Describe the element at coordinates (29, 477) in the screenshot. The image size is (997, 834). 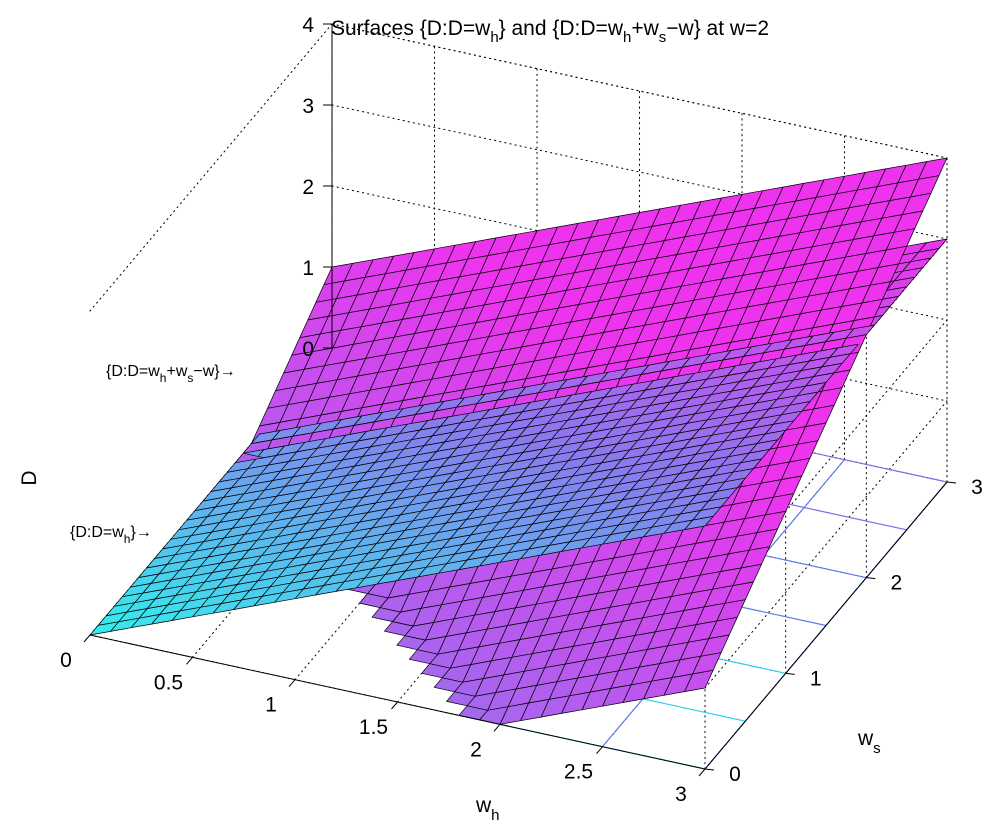
I see `z-axis-label: D` at that location.